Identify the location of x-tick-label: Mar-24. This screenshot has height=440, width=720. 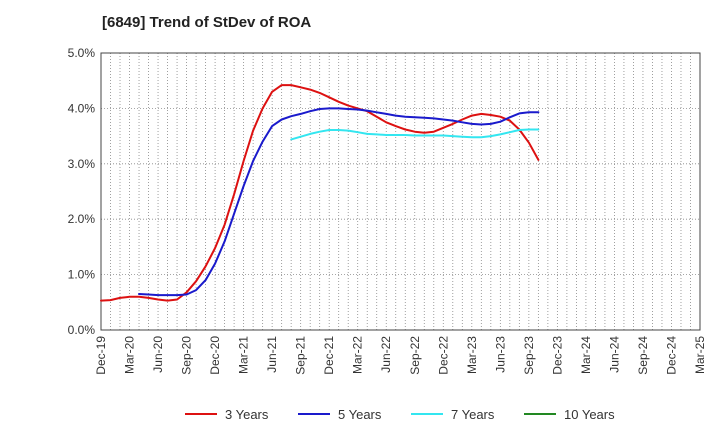
(586, 355).